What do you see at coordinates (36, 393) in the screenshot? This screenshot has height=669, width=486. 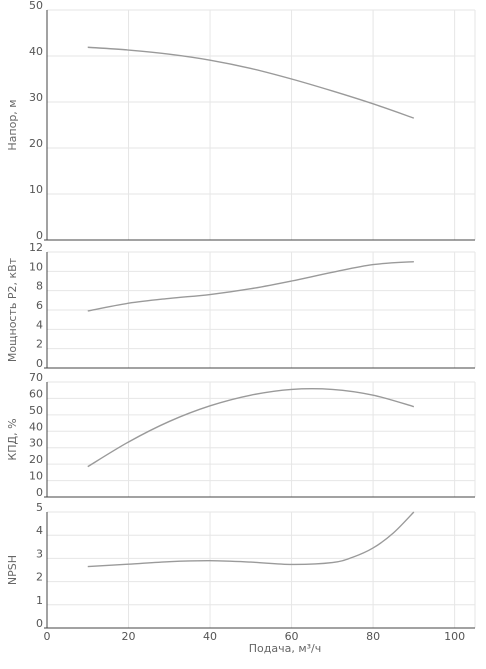 I see `y-tick-label: 60` at bounding box center [36, 393].